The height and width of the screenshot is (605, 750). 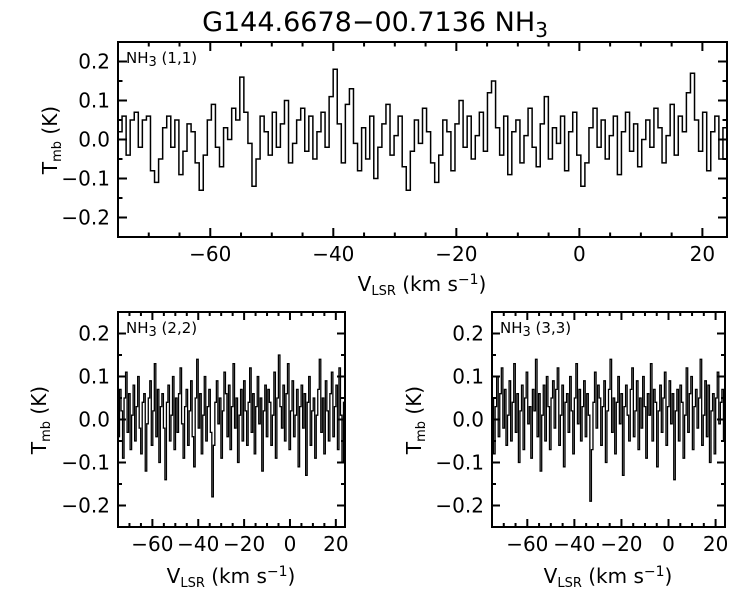 I want to click on x-axis-label-top: VLSR (km s−1), so click(x=422, y=285).